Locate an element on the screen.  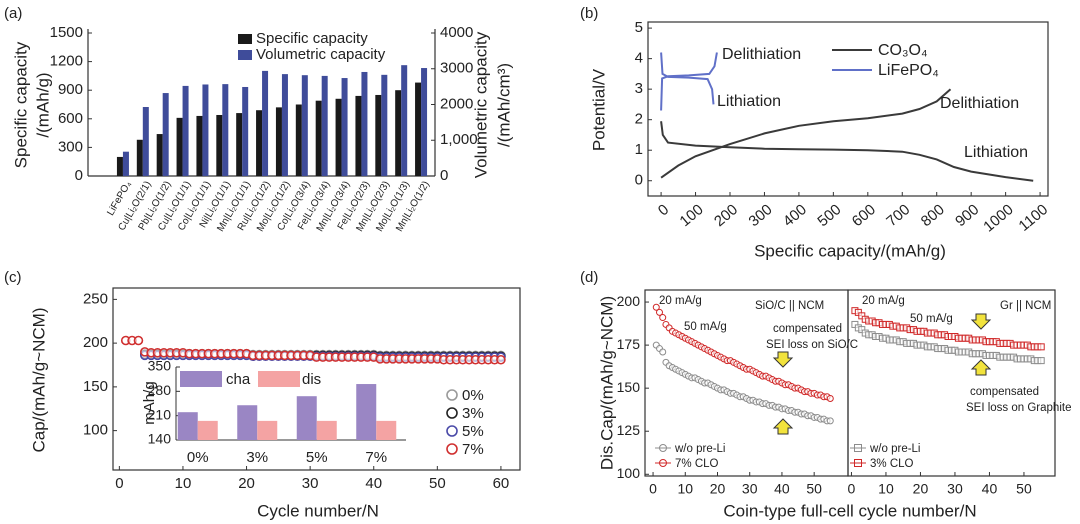
axis-label: Specific capacity is located at coordinates (20, 104).